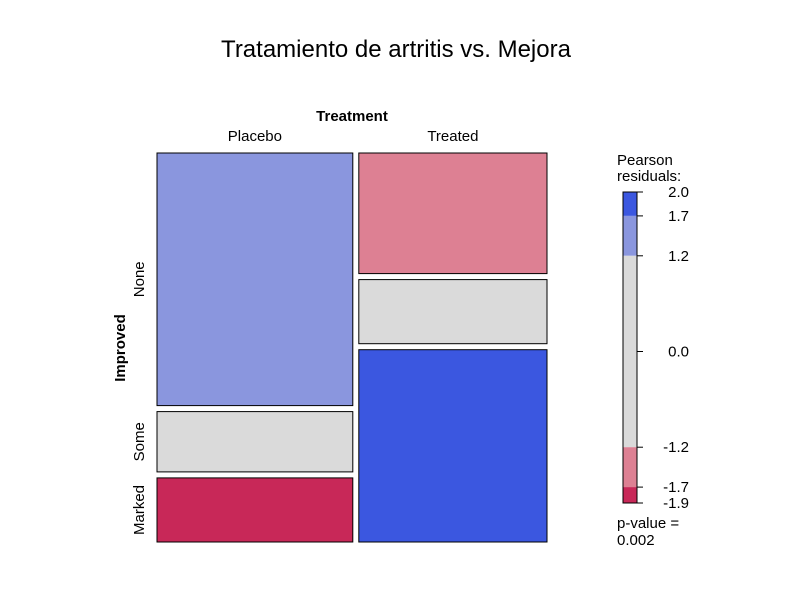  I want to click on chart-title: Tratamiento de artritis vs. Mejora, so click(396, 49).